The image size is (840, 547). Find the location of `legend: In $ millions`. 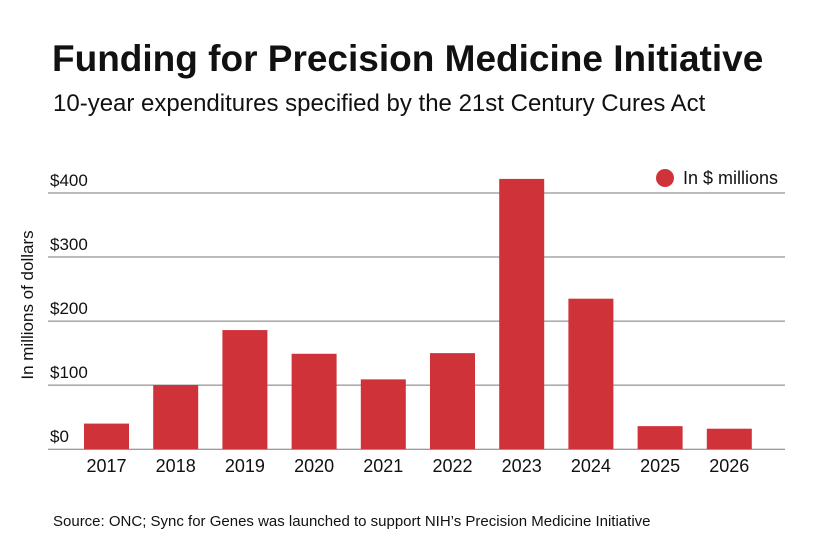

legend: In $ millions is located at coordinates (717, 178).